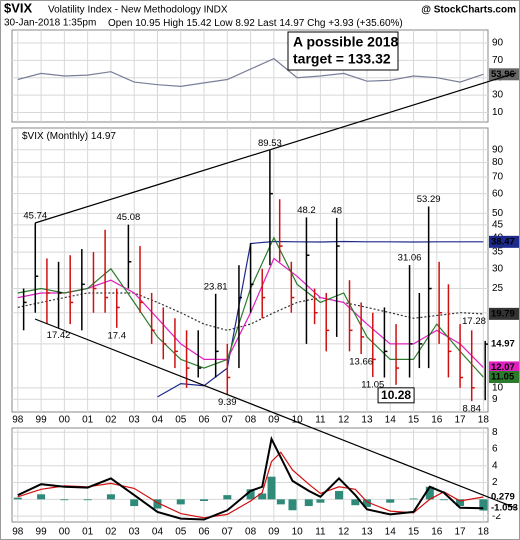 The image size is (520, 540). I want to click on trough-label: 8.84, so click(471, 409).